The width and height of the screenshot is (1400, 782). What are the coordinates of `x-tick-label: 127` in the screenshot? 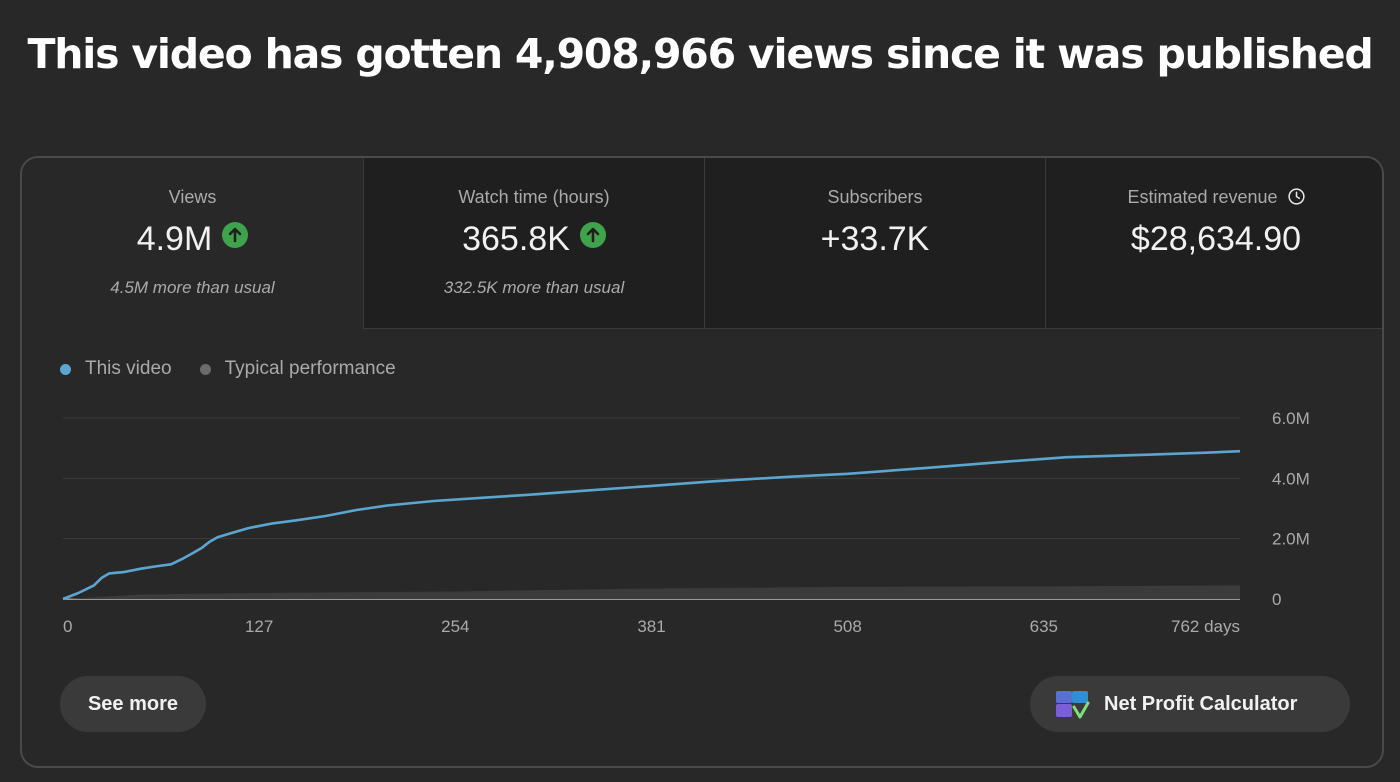 It's located at (259, 626).